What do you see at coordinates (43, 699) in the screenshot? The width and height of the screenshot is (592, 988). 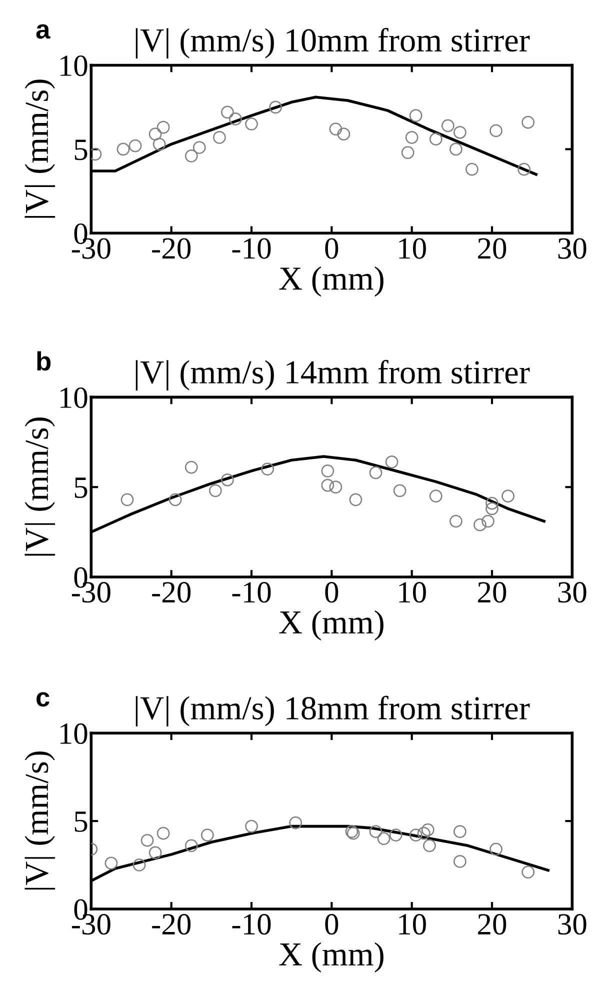 I see `text: c` at bounding box center [43, 699].